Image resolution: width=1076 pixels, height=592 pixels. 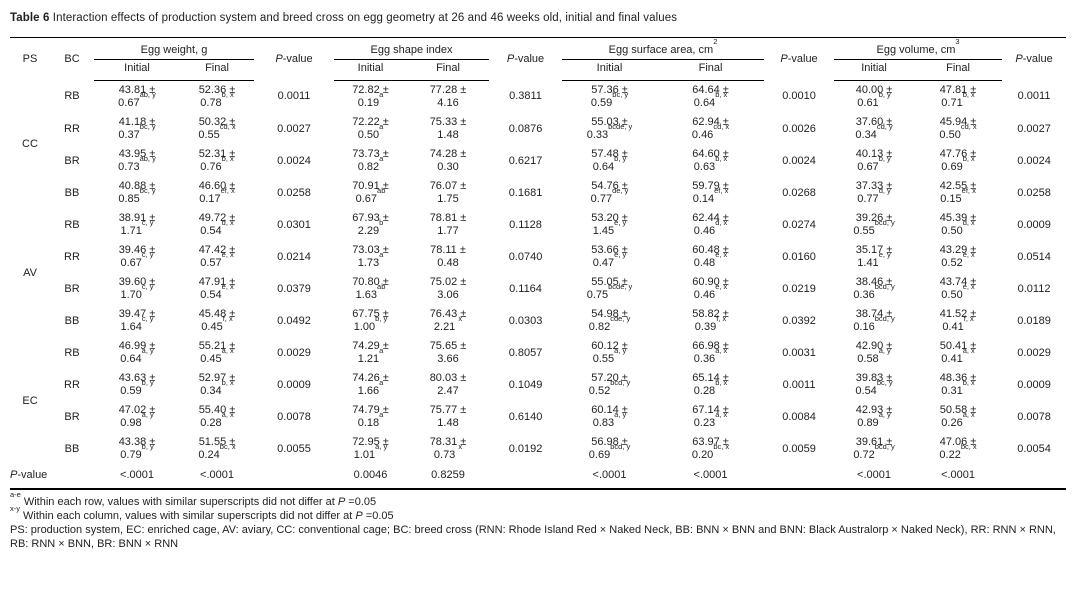 What do you see at coordinates (448, 451) in the screenshot?
I see `measure-se: 0.73 x` at bounding box center [448, 451].